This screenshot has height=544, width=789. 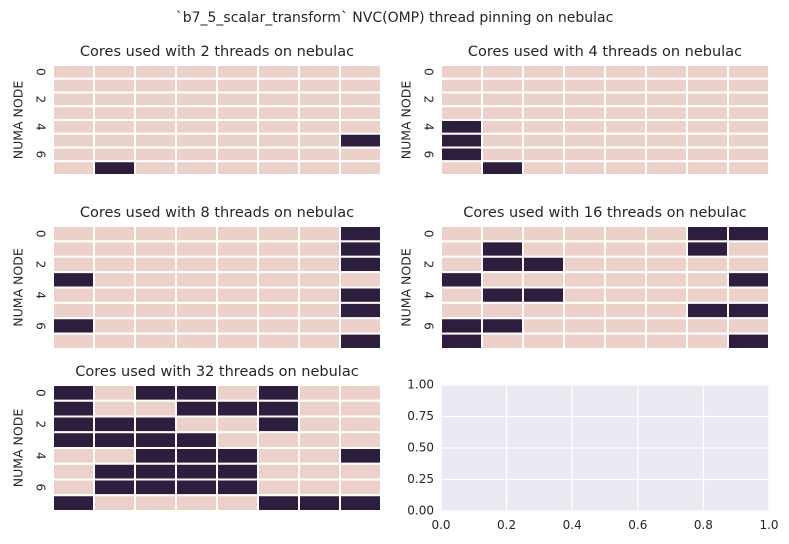 I want to click on heatmap-cell-r3-c3, so click(x=584, y=113).